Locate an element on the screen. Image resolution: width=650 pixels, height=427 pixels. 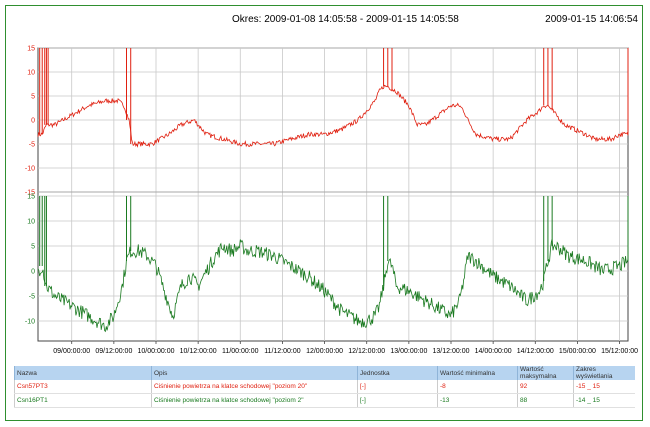
x-tick-label: 12/00:00:00 is located at coordinates (324, 351).